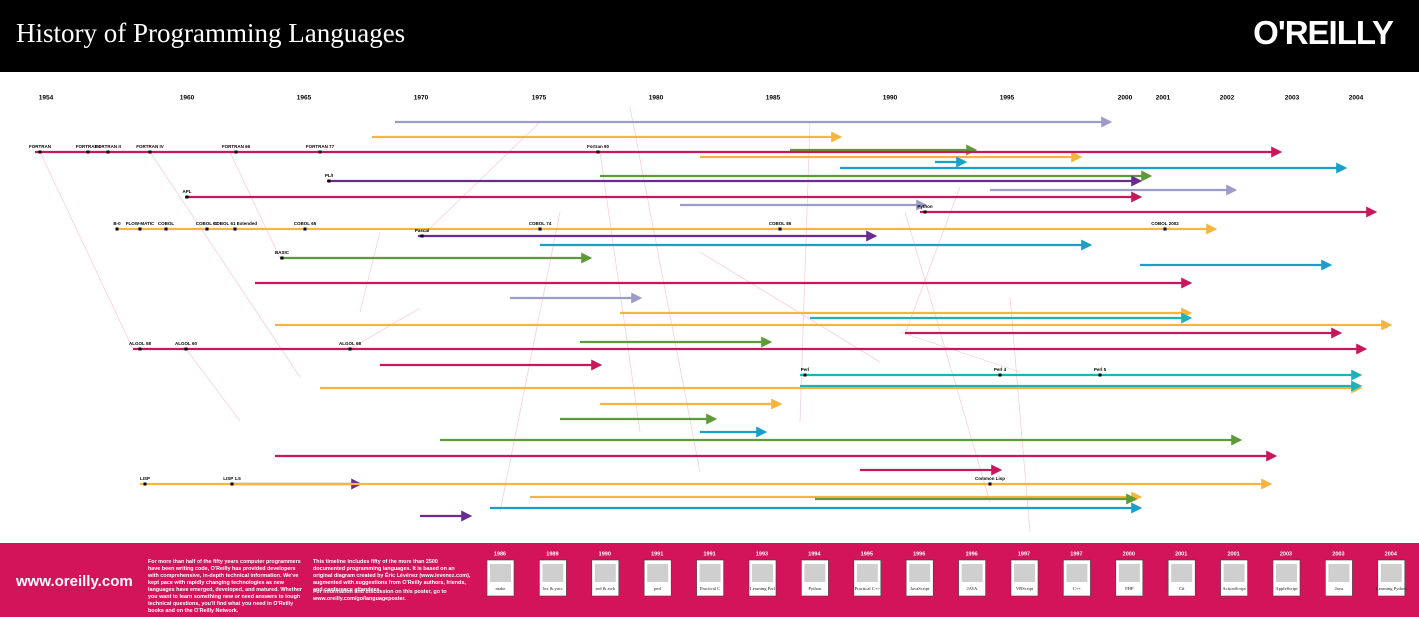  I want to click on year-label: 1960, so click(187, 98).